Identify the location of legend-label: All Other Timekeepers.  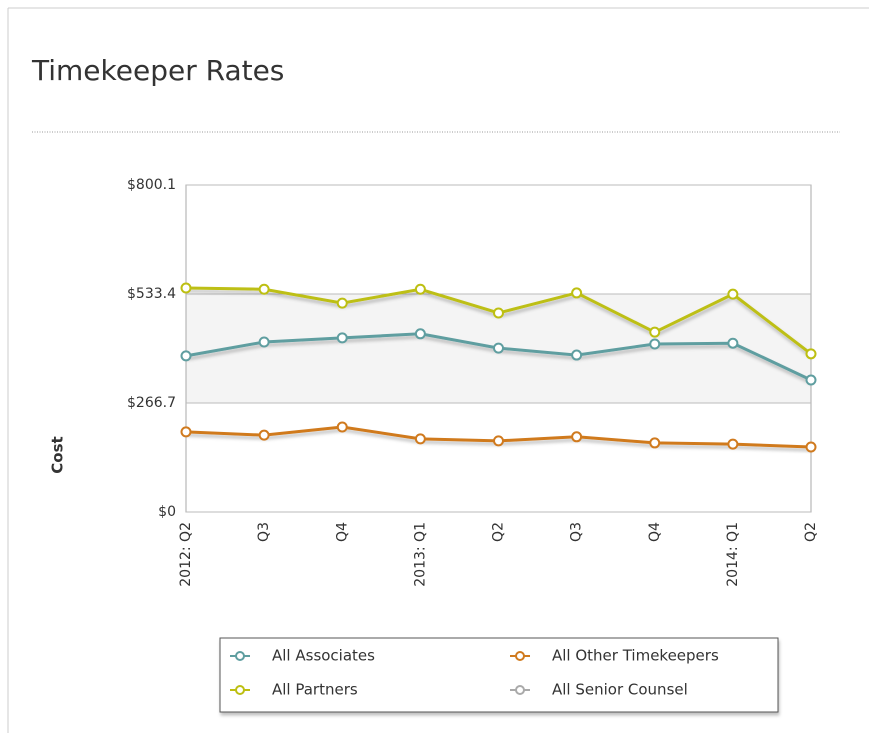
(635, 656).